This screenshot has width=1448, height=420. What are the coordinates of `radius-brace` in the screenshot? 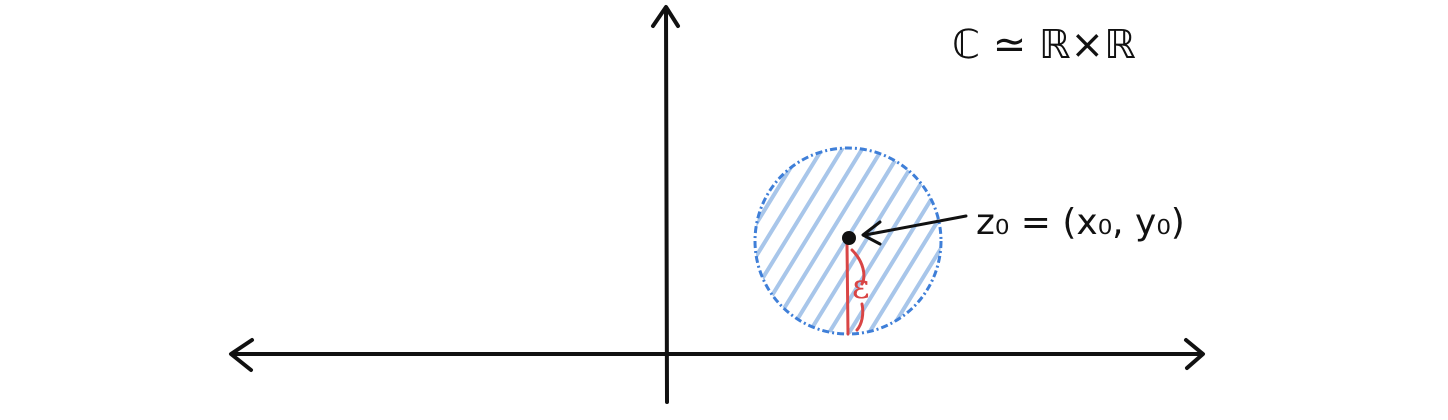 It's located at (858, 290).